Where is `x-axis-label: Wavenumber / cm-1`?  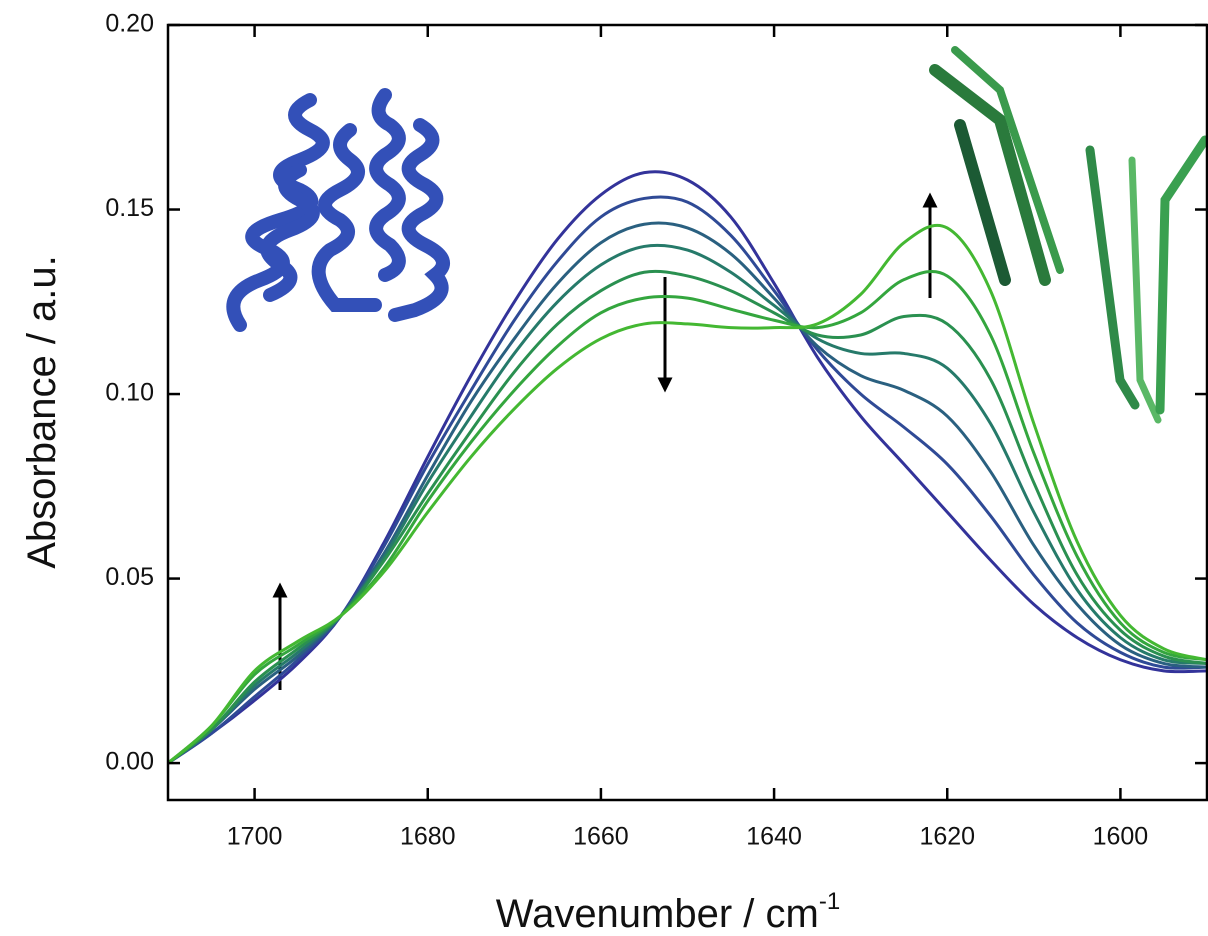
x-axis-label: Wavenumber / cm-1 is located at coordinates (668, 912).